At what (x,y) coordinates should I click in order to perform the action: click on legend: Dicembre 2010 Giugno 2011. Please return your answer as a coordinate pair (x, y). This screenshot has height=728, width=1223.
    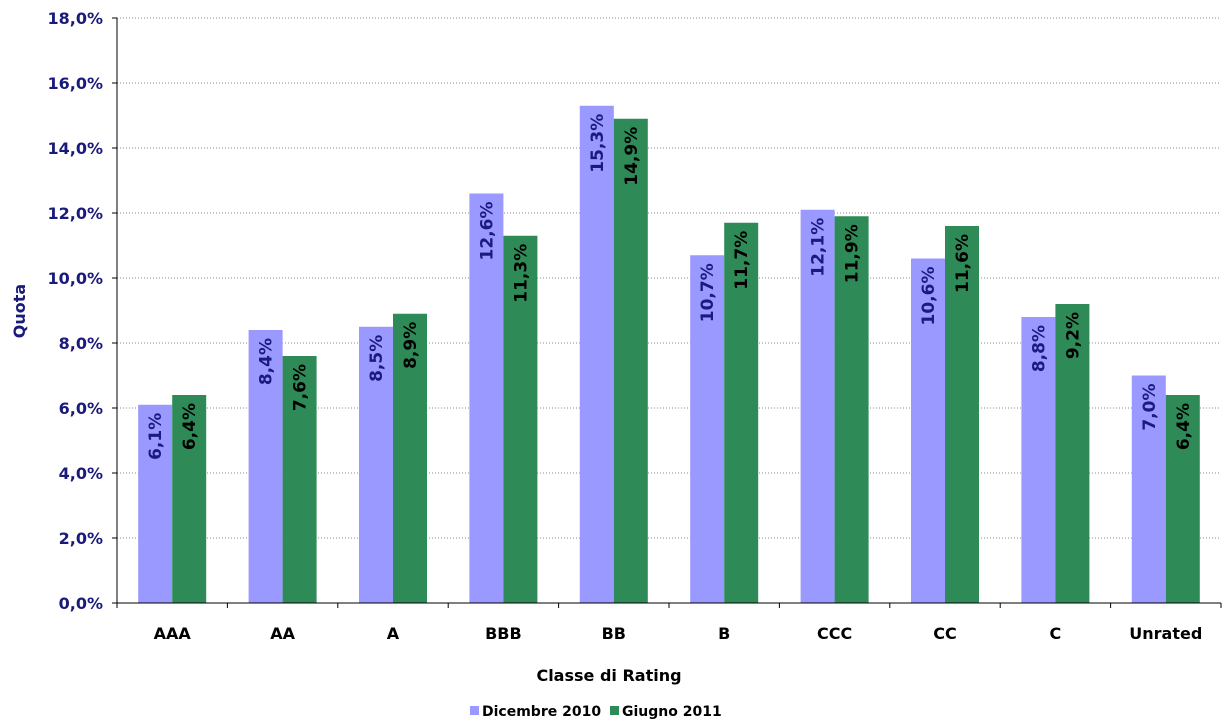
    Looking at the image, I should click on (596, 712).